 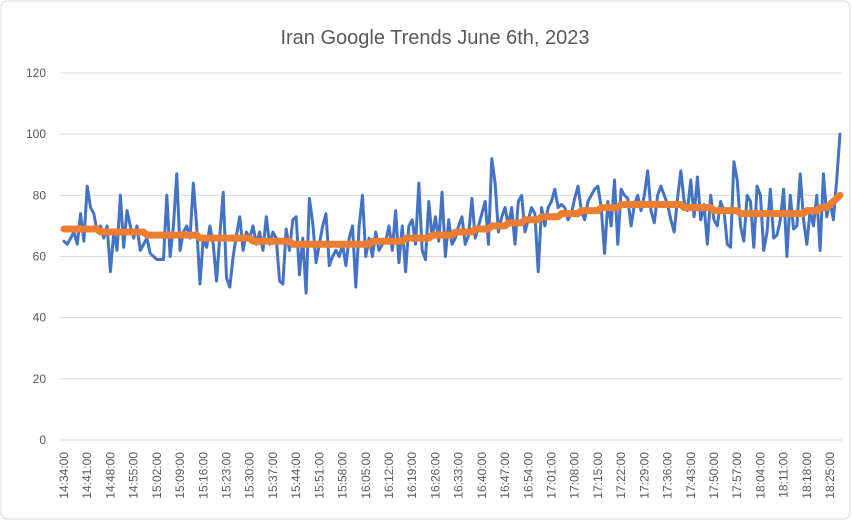 What do you see at coordinates (691, 475) in the screenshot?
I see `x-tick-label: 17:43:00` at bounding box center [691, 475].